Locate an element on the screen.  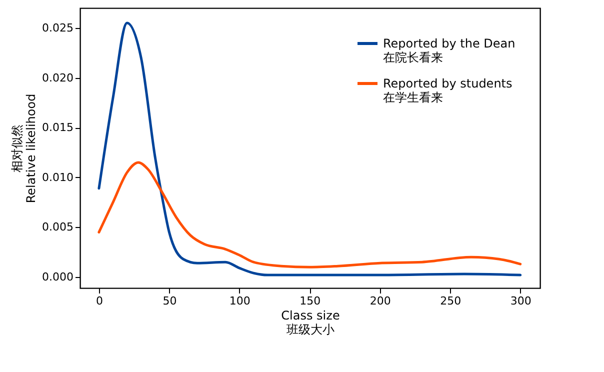
y-tick-label: 0.015 is located at coordinates (58, 127).